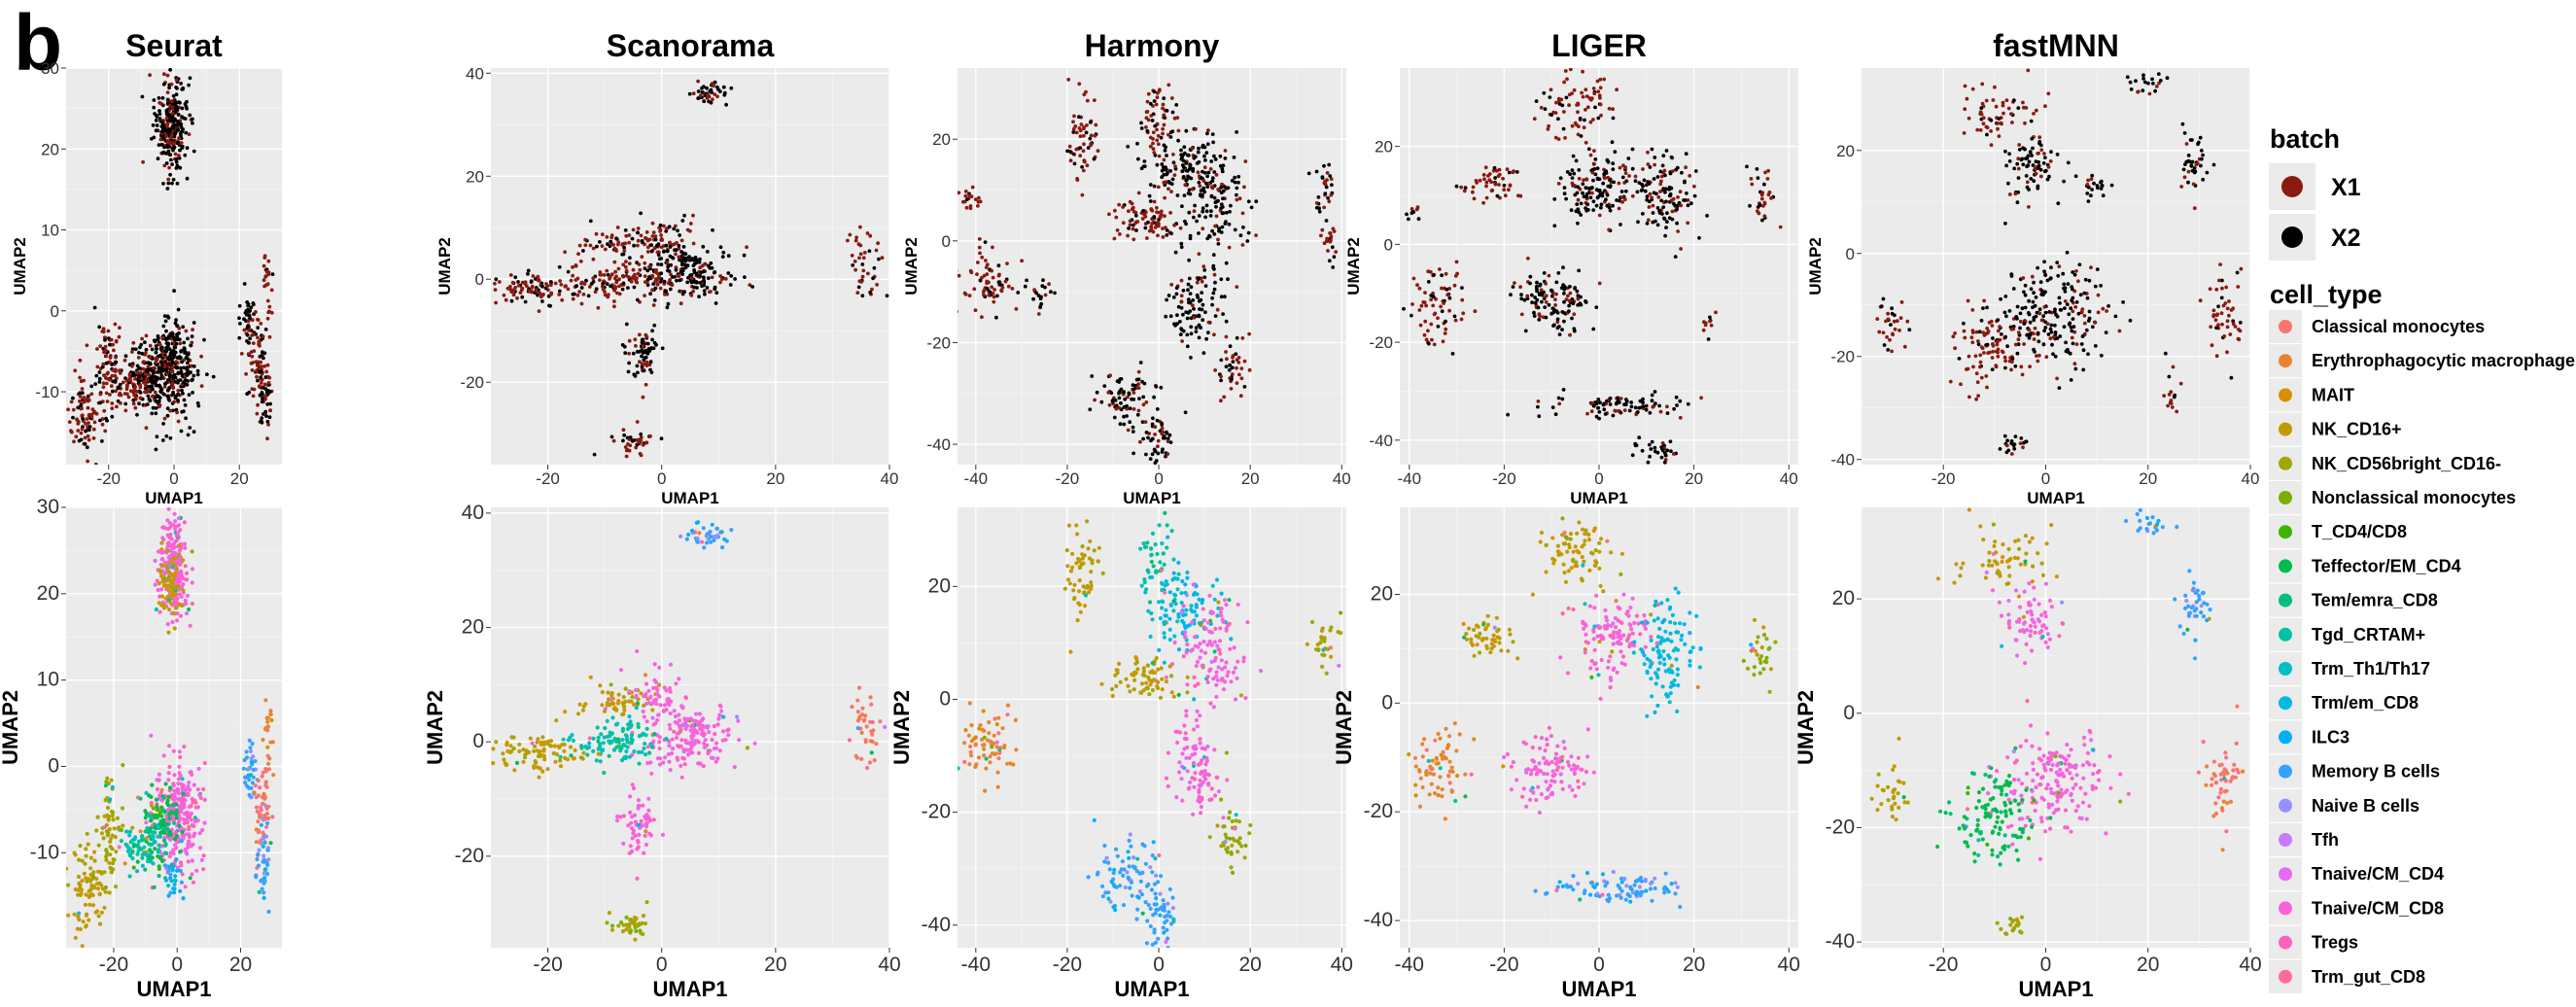 The width and height of the screenshot is (2576, 1007). I want to click on x-tick-label: 40, so click(890, 479).